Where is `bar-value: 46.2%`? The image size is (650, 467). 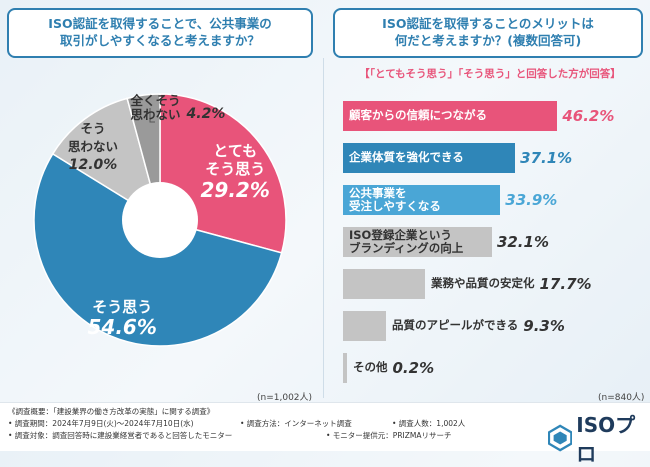 bar-value: 46.2% is located at coordinates (588, 116).